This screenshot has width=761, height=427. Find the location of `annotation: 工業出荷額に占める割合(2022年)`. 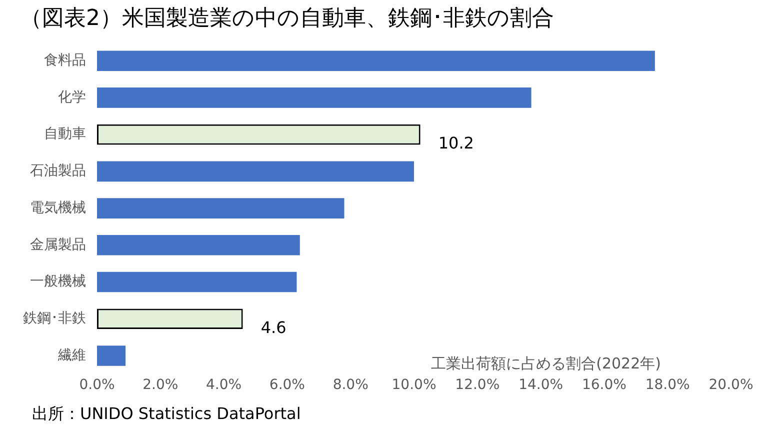

annotation: 工業出荷額に占める割合(2022年) is located at coordinates (546, 363).